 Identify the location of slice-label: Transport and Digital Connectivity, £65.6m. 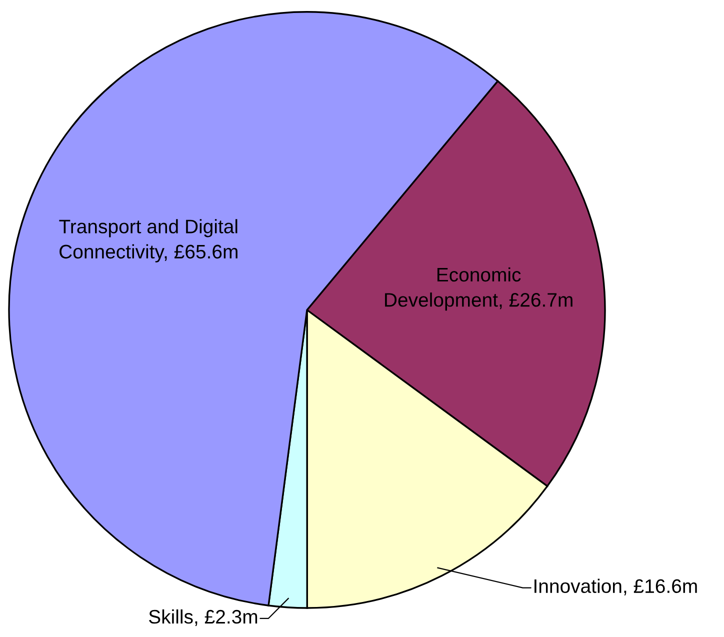
(148, 240).